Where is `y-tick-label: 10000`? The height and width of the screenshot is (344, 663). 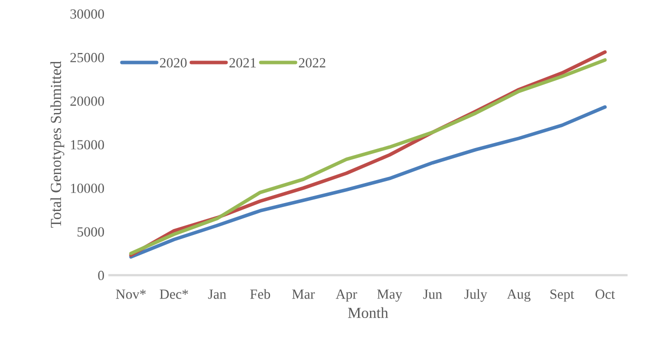 y-tick-label: 10000 is located at coordinates (87, 189).